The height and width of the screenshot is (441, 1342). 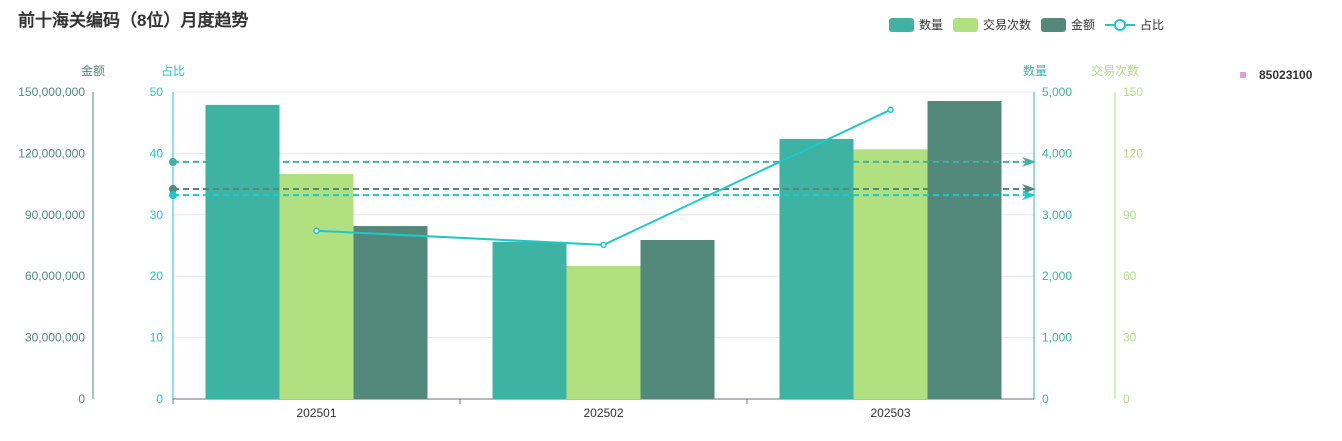 What do you see at coordinates (1130, 215) in the screenshot?
I see `axis-tick-label: 90` at bounding box center [1130, 215].